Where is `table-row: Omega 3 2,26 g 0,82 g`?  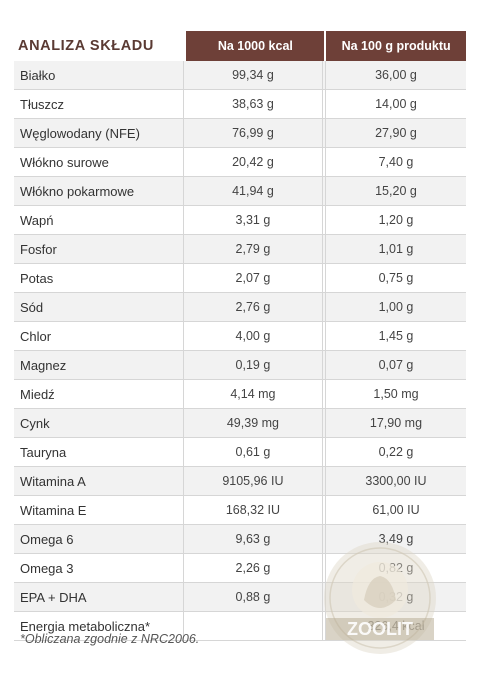
table-row: Omega 3 2,26 g 0,82 g is located at coordinates (240, 568).